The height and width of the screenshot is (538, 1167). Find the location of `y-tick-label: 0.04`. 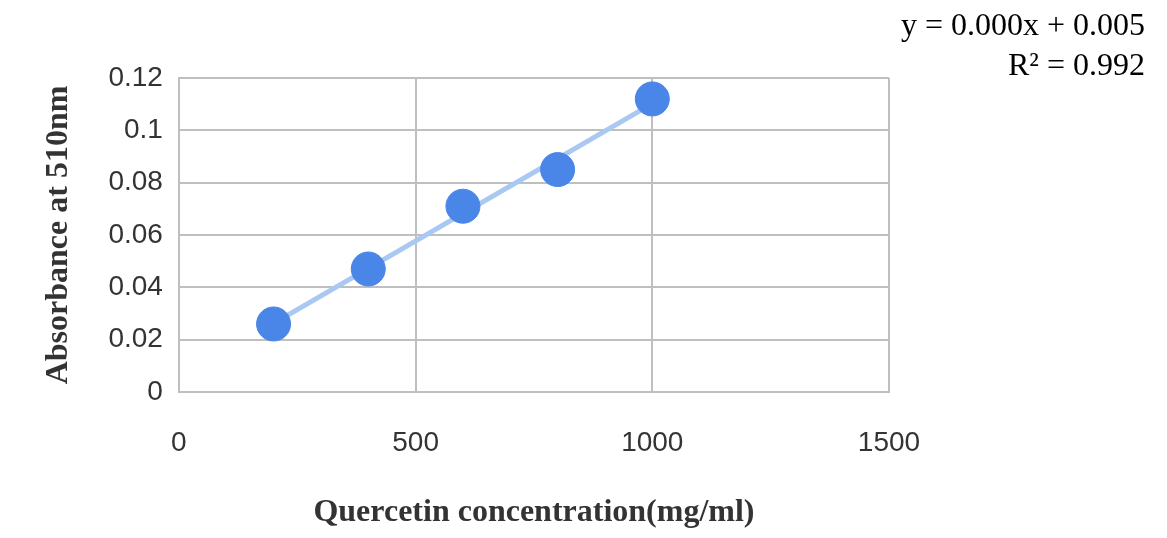

y-tick-label: 0.04 is located at coordinates (135, 286).